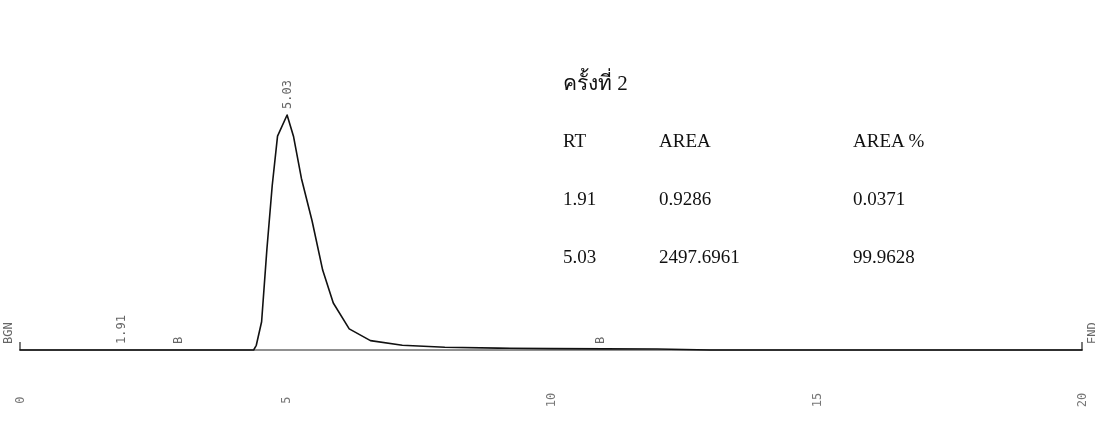  I want to click on annotation: AREA, so click(685, 140).